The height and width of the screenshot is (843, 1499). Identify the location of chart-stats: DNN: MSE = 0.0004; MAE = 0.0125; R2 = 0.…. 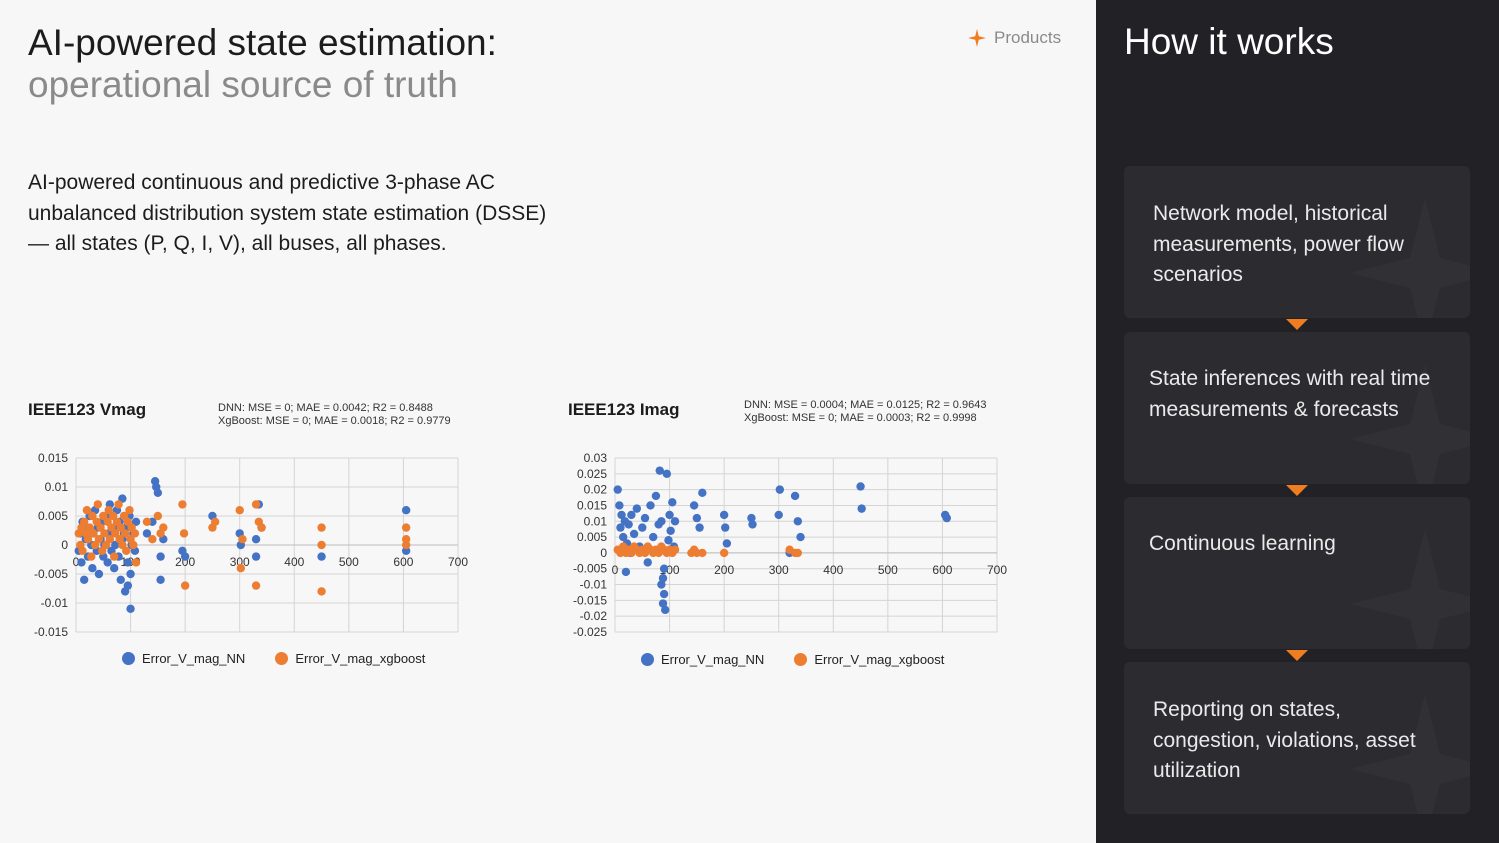
(865, 412).